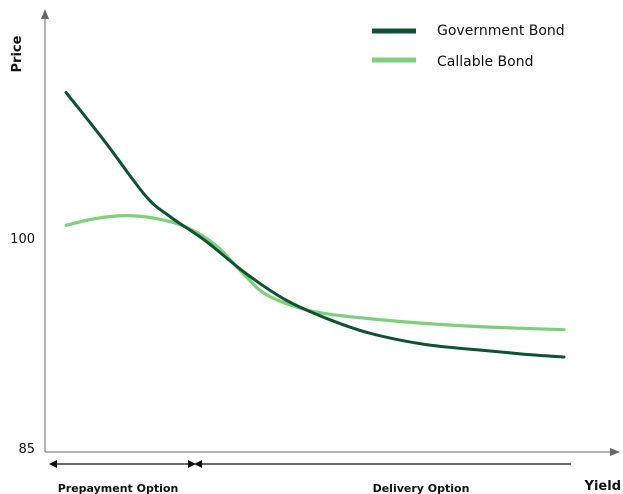 The height and width of the screenshot is (494, 623). Describe the element at coordinates (198, 464) in the screenshot. I see `delivery-arrowhead-left` at that location.